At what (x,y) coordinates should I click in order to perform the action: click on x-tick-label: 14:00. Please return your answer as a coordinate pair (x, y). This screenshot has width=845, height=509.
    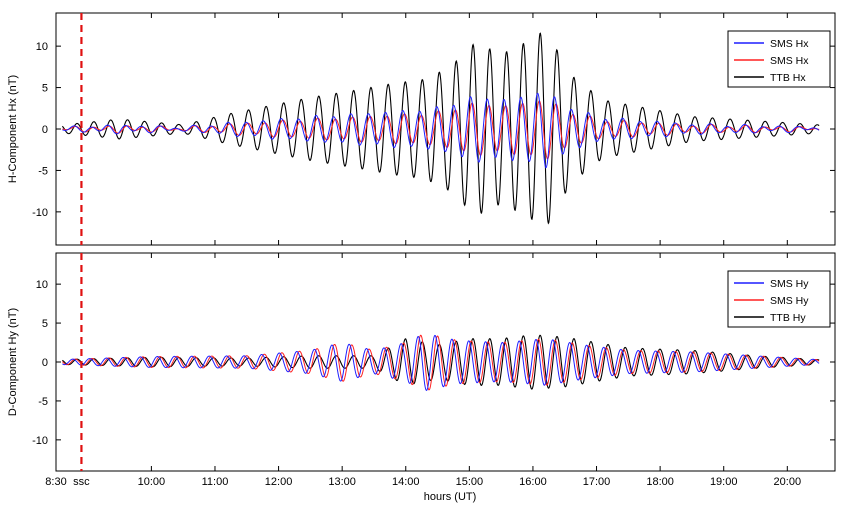
    Looking at the image, I should click on (406, 482).